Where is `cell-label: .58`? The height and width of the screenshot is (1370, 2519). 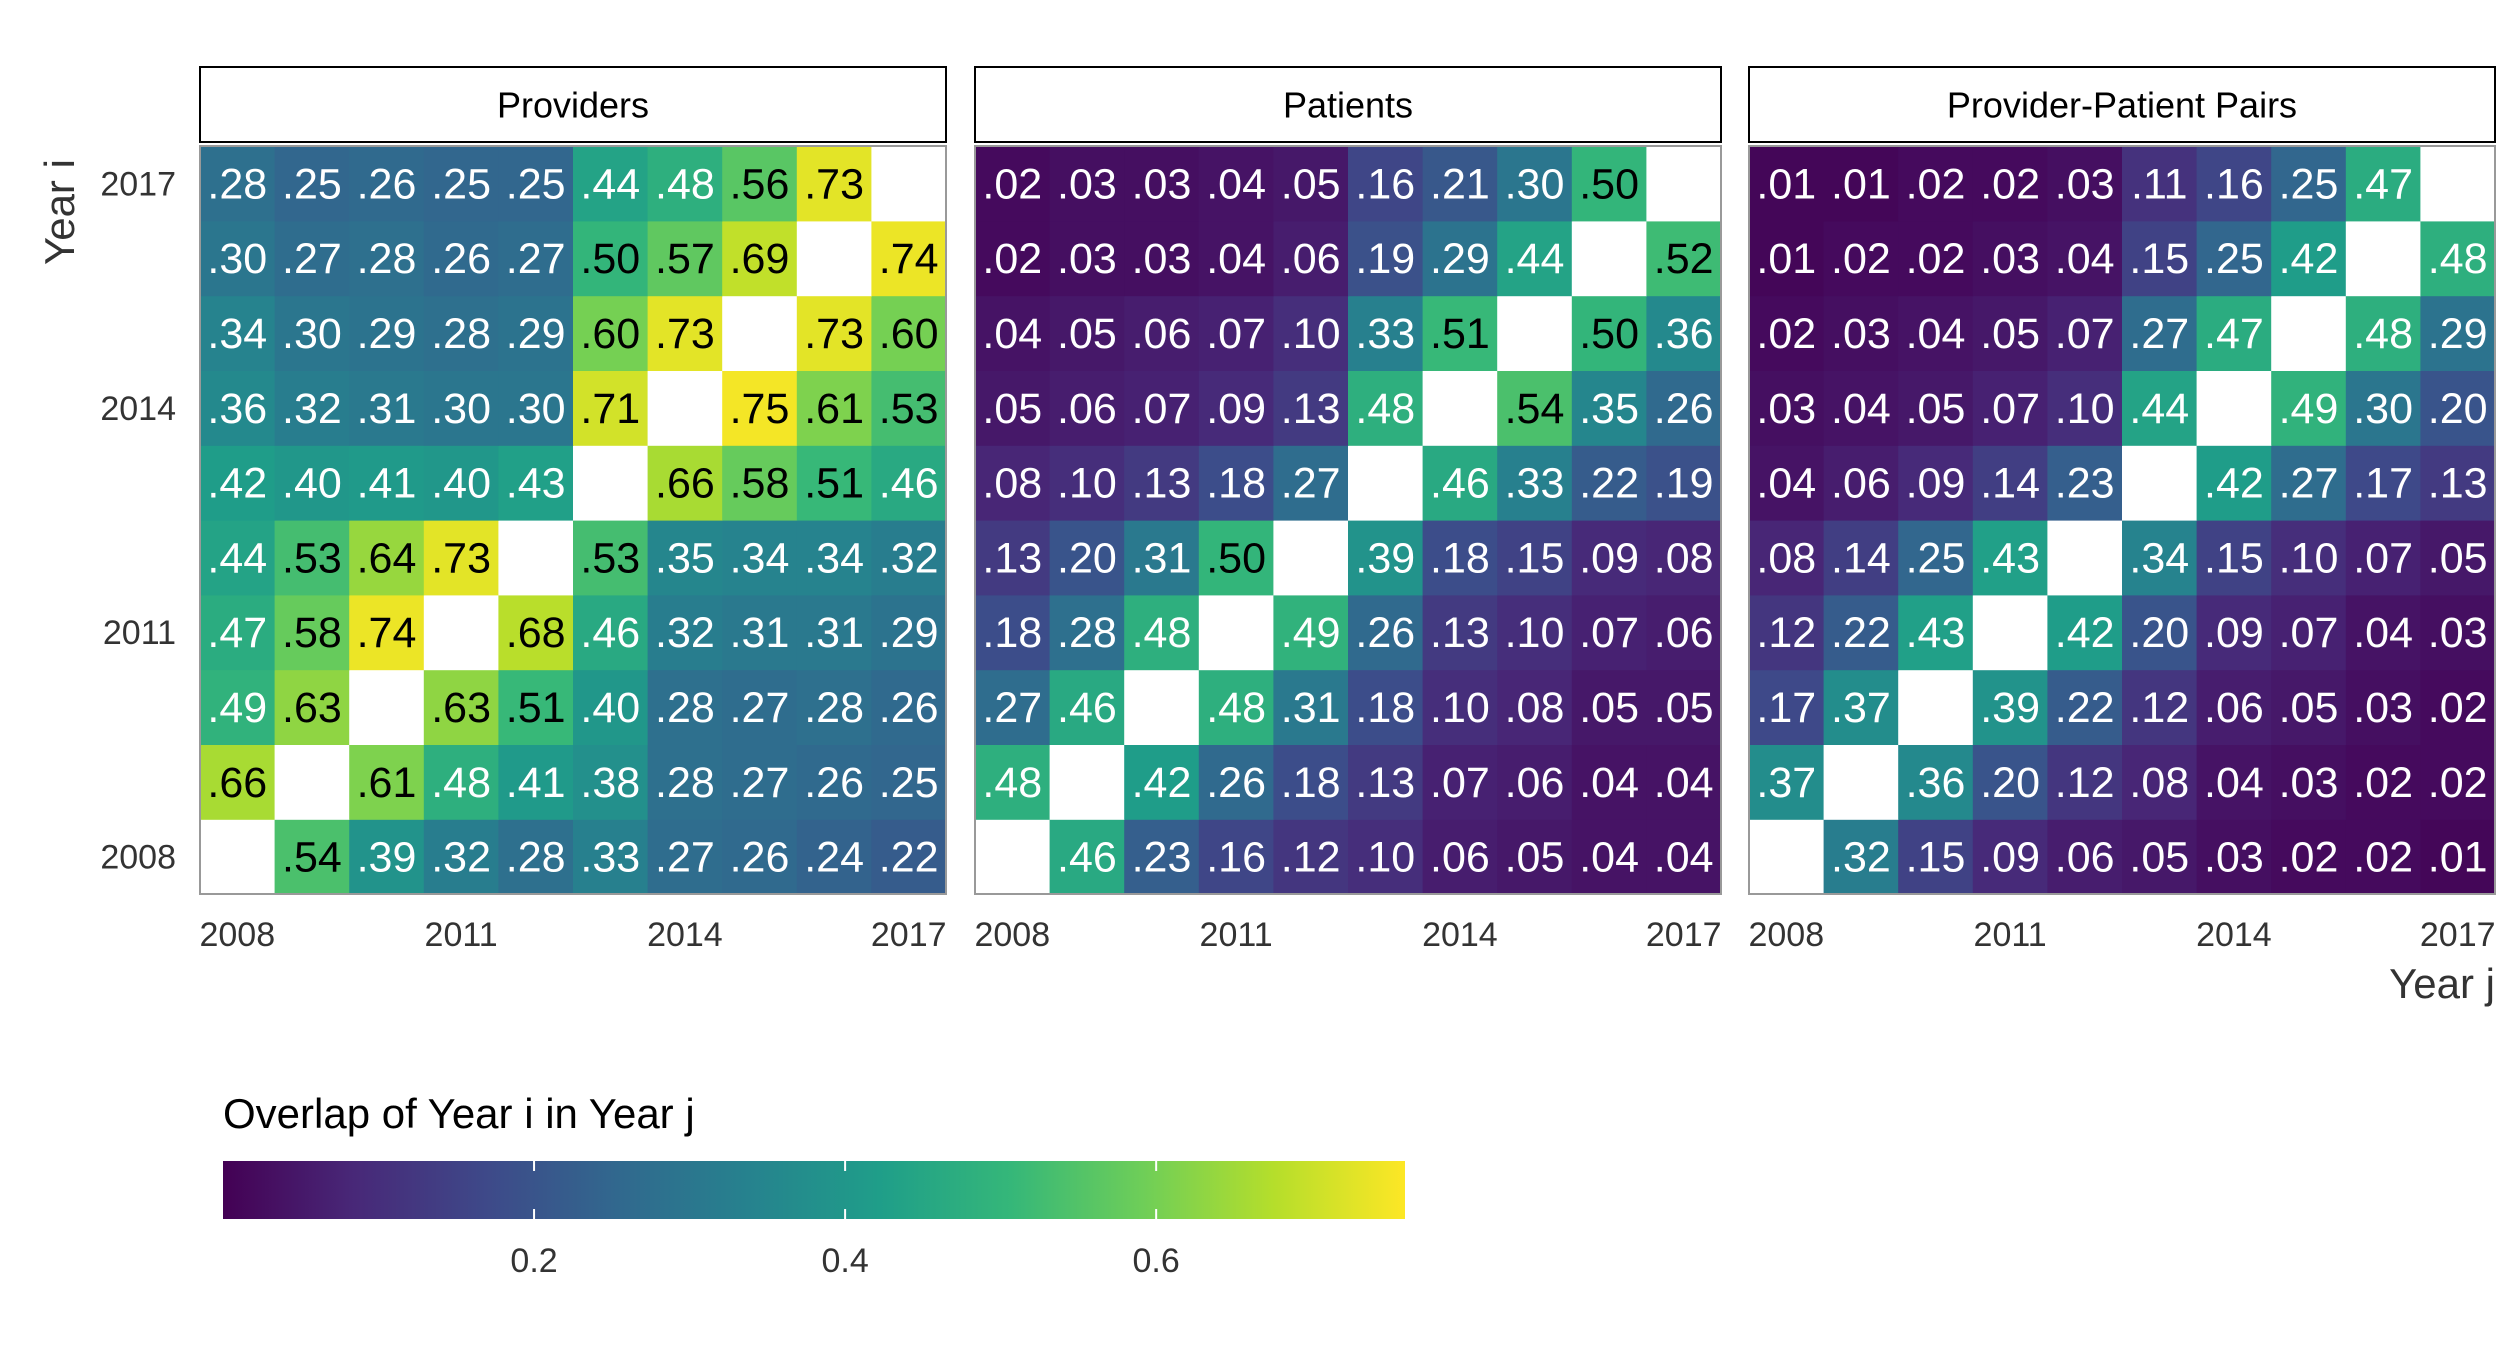 cell-label: .58 is located at coordinates (760, 484).